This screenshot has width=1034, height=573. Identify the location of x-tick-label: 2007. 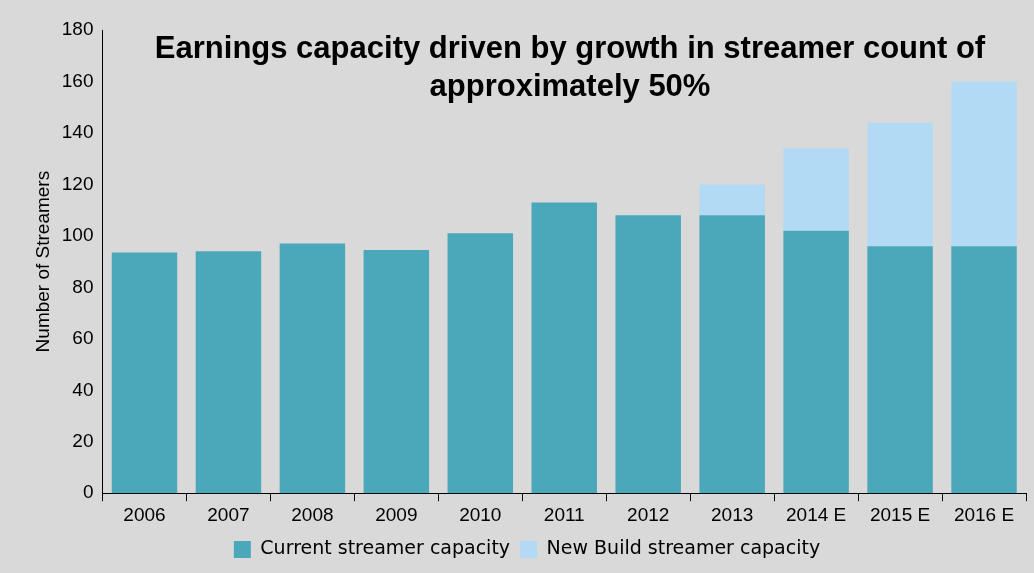
(228, 514).